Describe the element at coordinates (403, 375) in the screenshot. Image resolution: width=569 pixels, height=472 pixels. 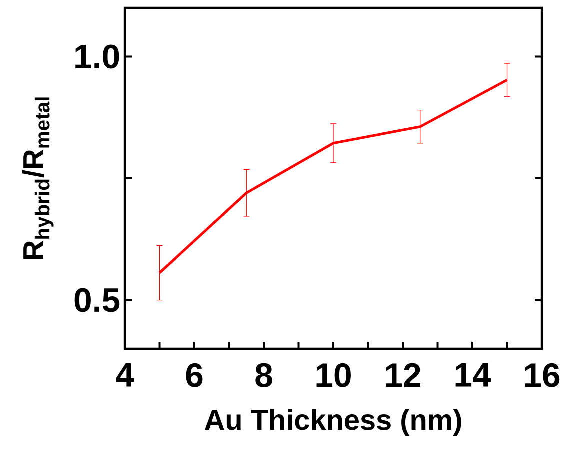
I see `x-tick-label: 12` at that location.